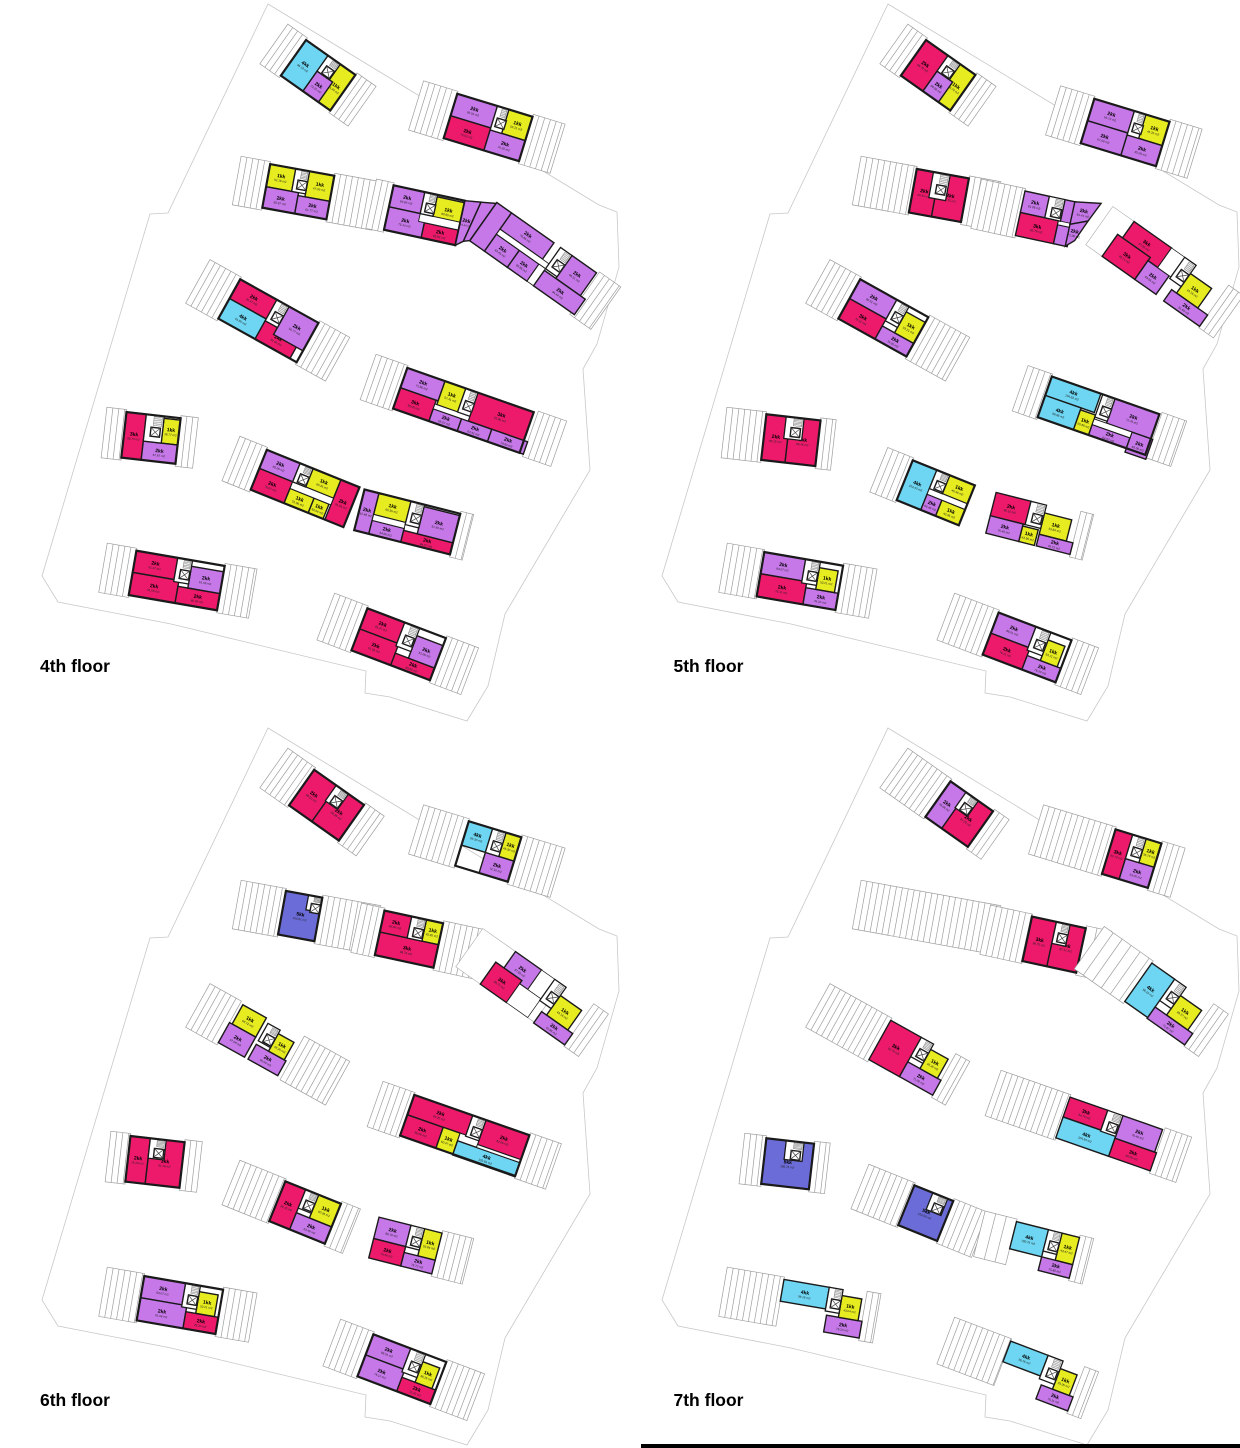  I want to click on svg-text: 43.04 m2, so click(849, 1311).